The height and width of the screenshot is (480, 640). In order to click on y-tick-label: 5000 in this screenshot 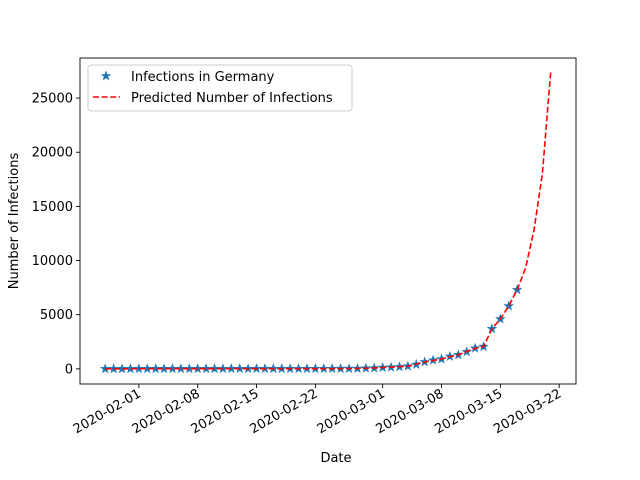, I will do `click(56, 315)`.